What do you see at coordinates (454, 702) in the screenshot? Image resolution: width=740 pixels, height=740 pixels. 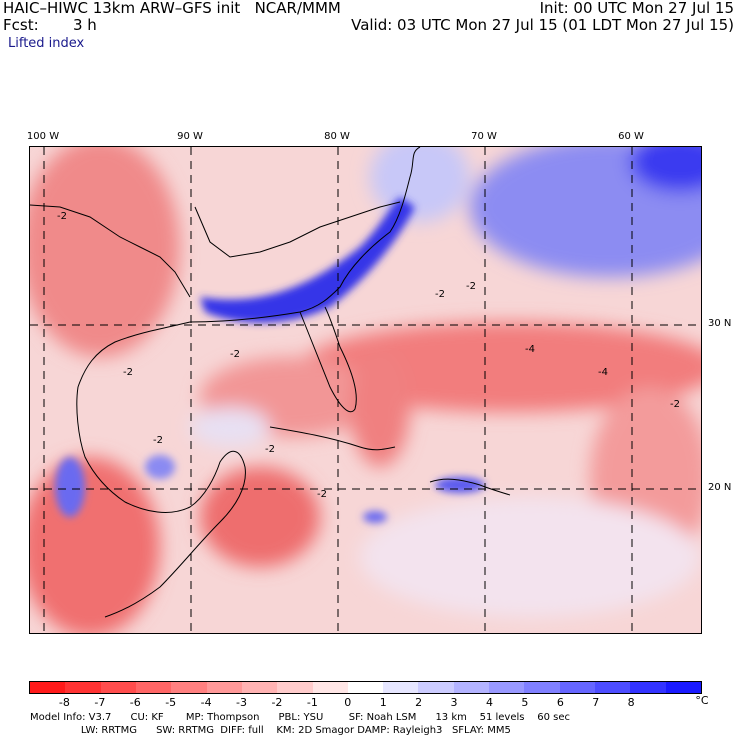 I see `colorbar-tick-label: 3` at bounding box center [454, 702].